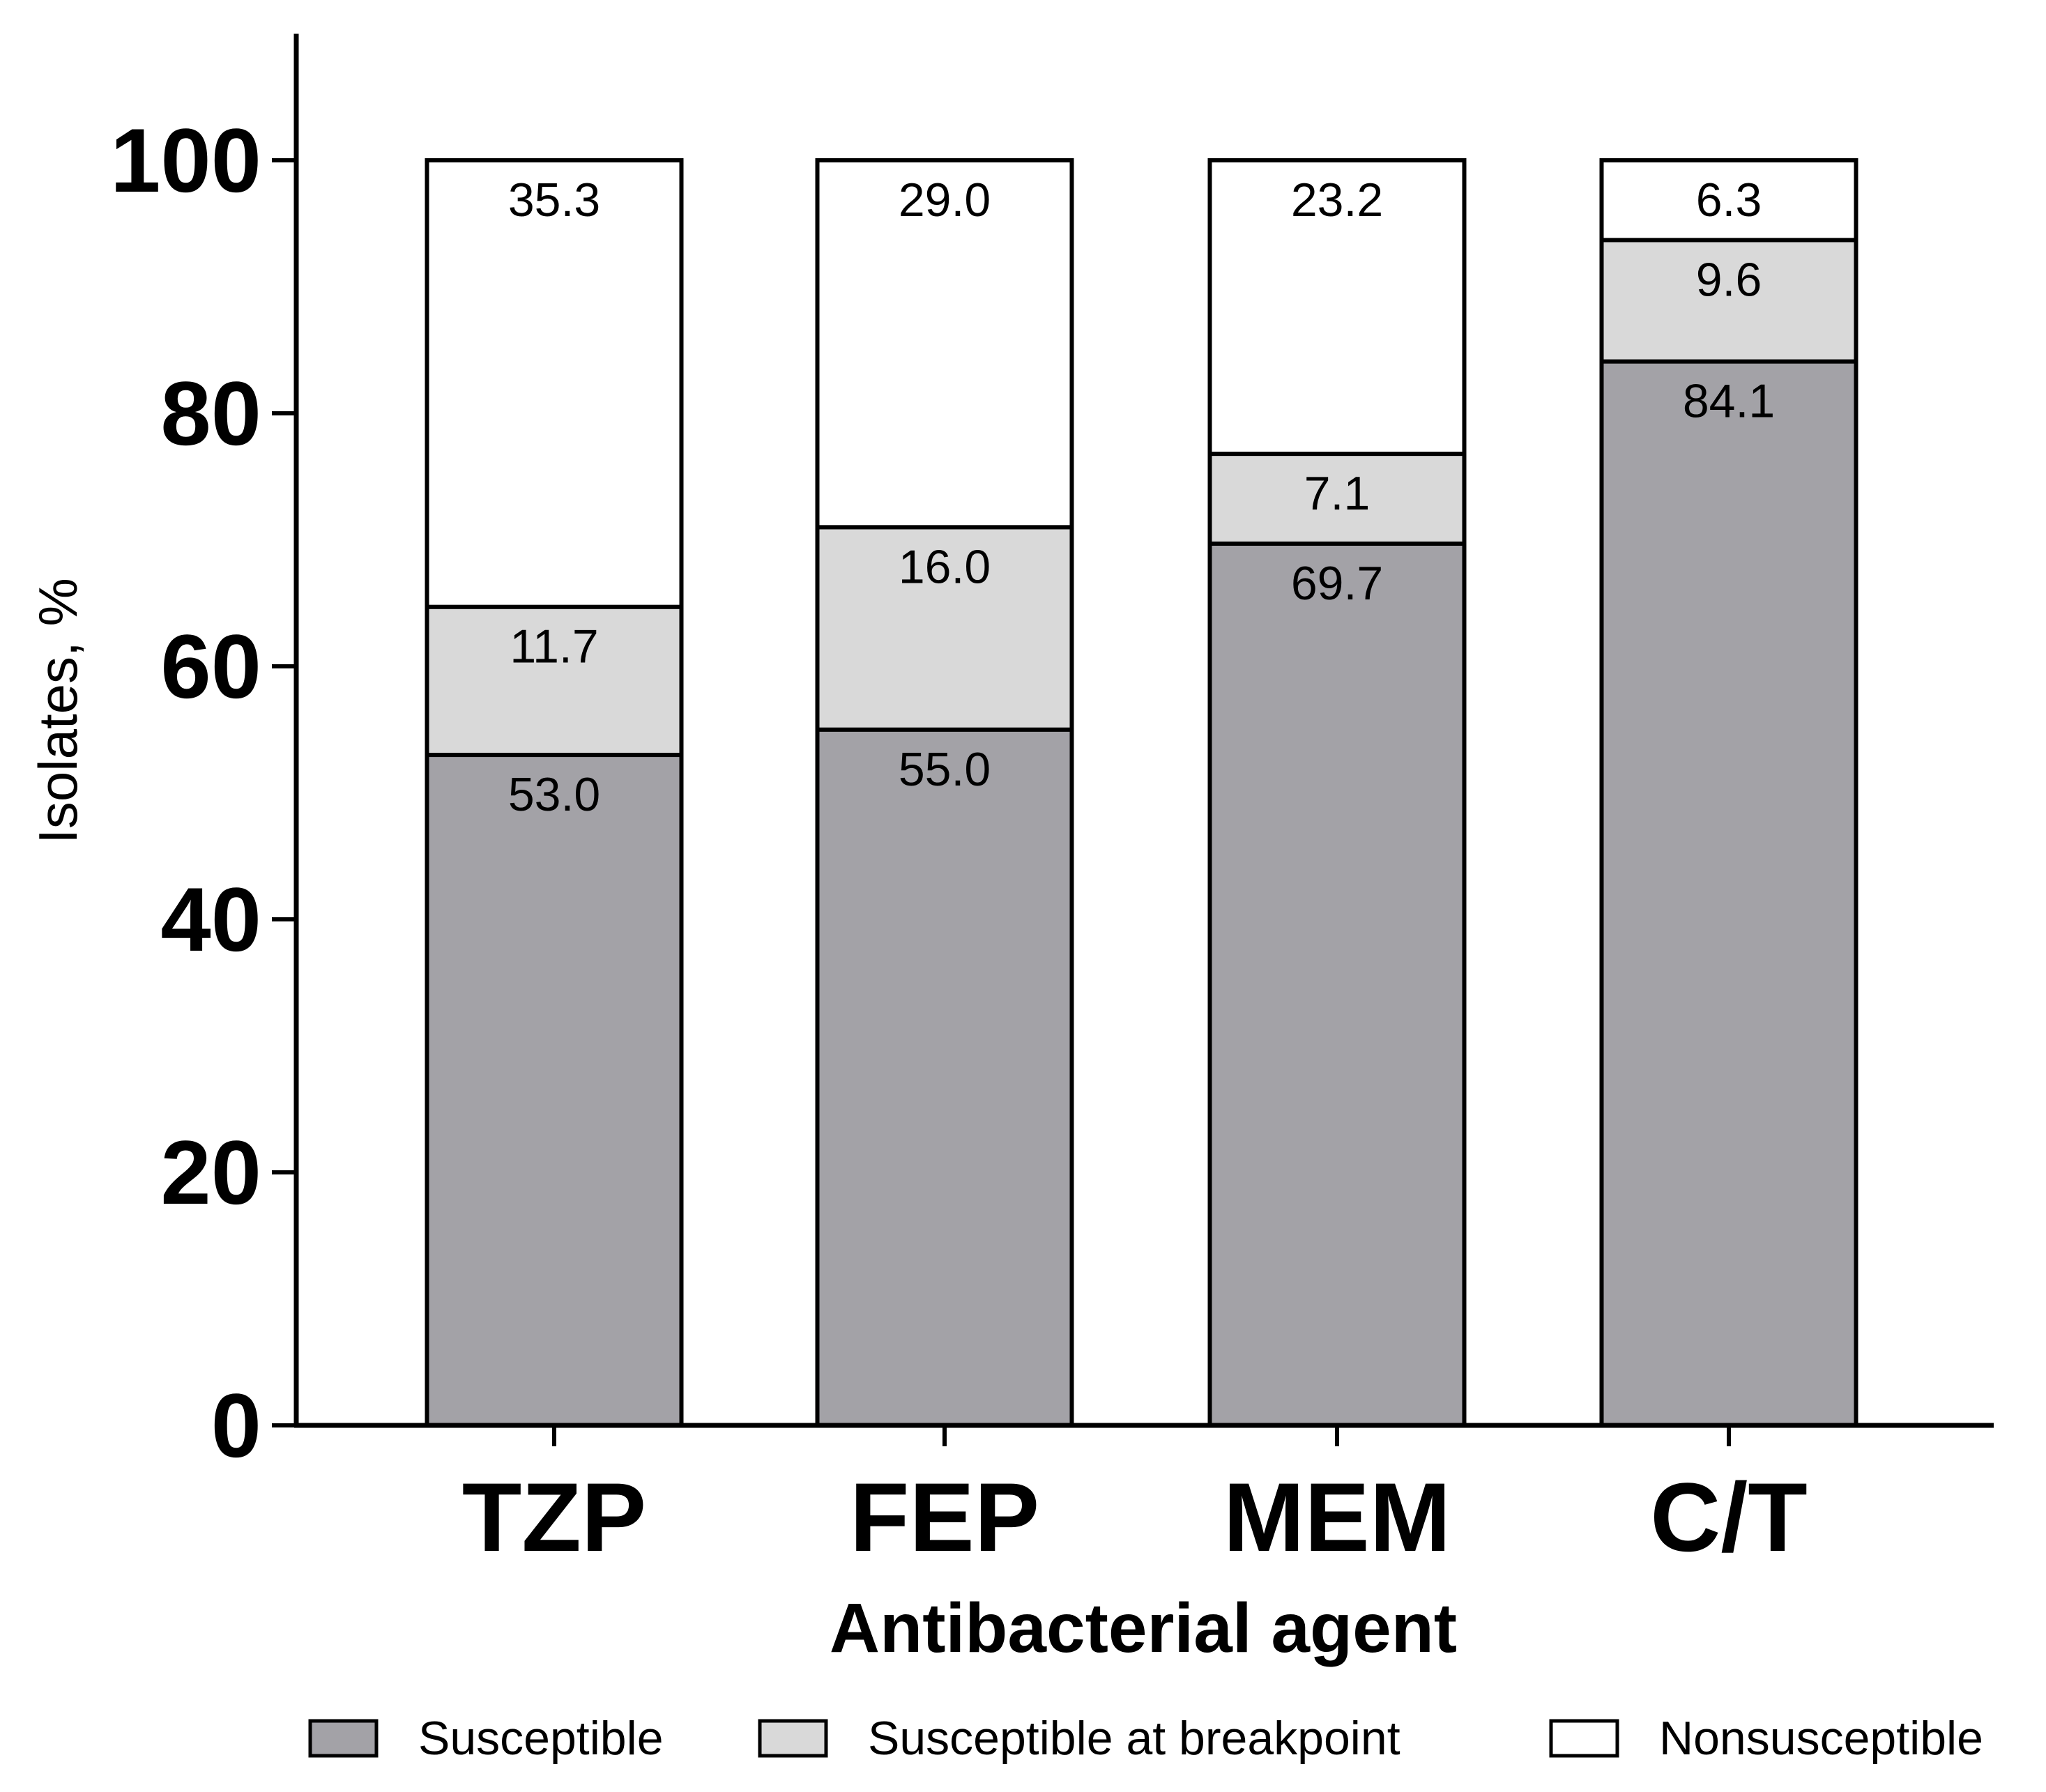 The width and height of the screenshot is (2046, 1792). What do you see at coordinates (211, 919) in the screenshot?
I see `y-tick-label: 40` at bounding box center [211, 919].